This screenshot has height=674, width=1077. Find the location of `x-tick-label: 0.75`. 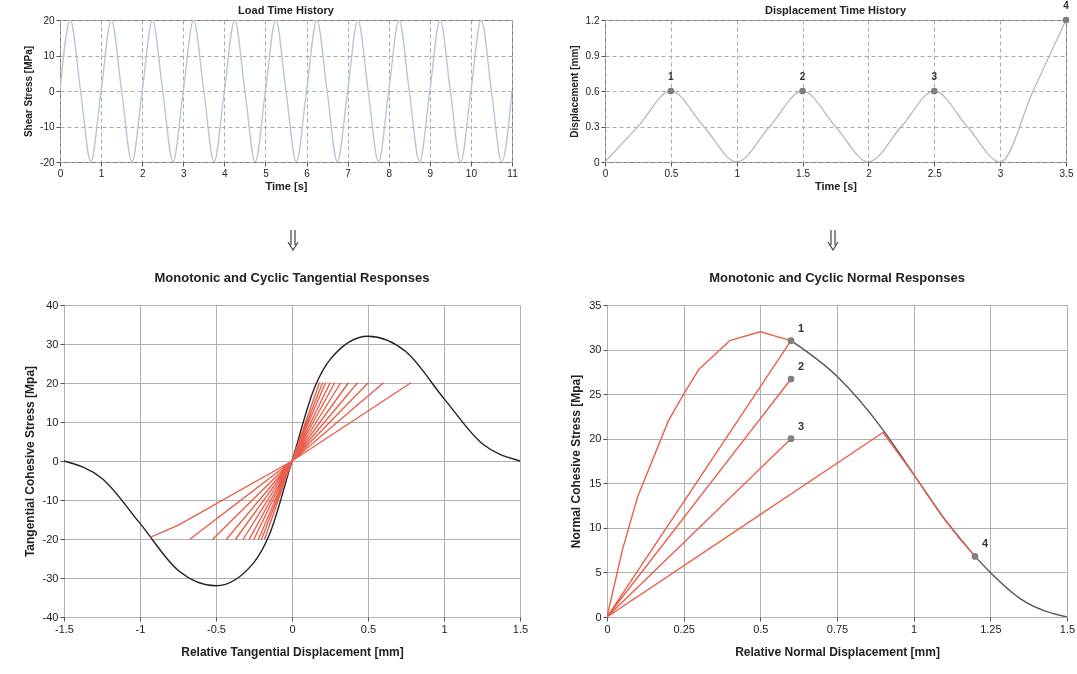

x-tick-label: 0.75 is located at coordinates (837, 628).